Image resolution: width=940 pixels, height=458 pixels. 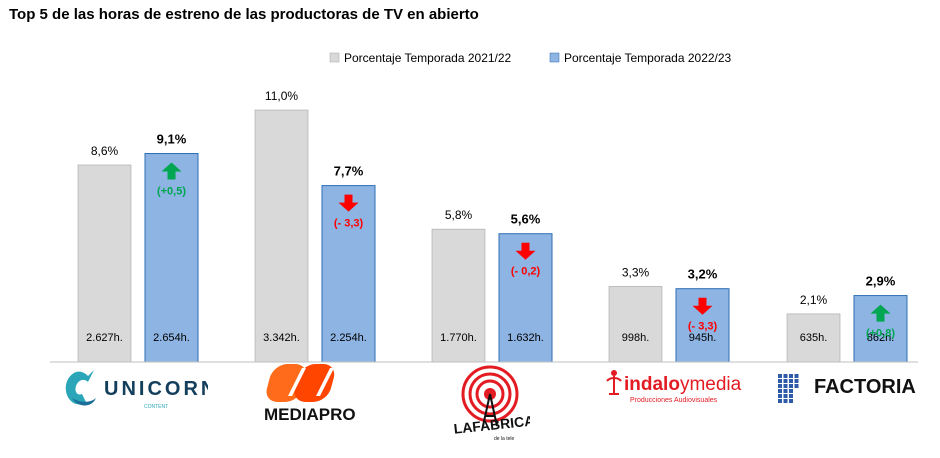 I want to click on mediapro-logo-text: MEDIAPRO, so click(x=310, y=414).